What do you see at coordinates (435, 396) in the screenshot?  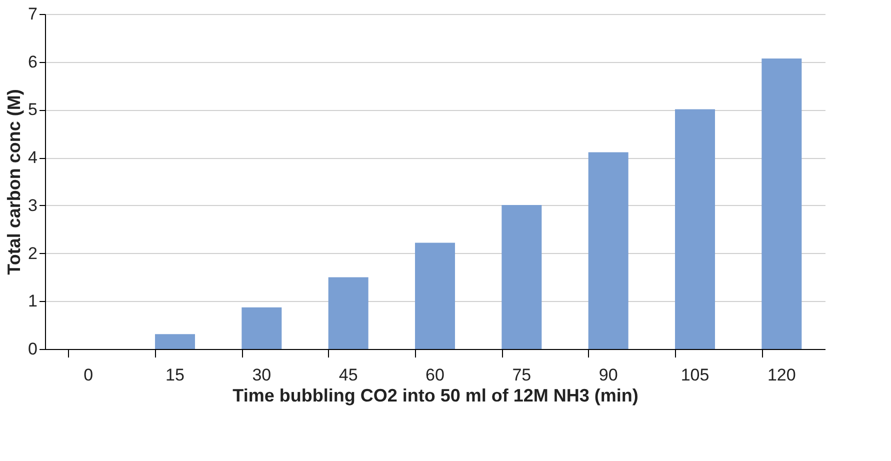 I see `x-axis-title: Time bubbling CO2 into 50 ml of 12M NH3 (min)` at bounding box center [435, 396].